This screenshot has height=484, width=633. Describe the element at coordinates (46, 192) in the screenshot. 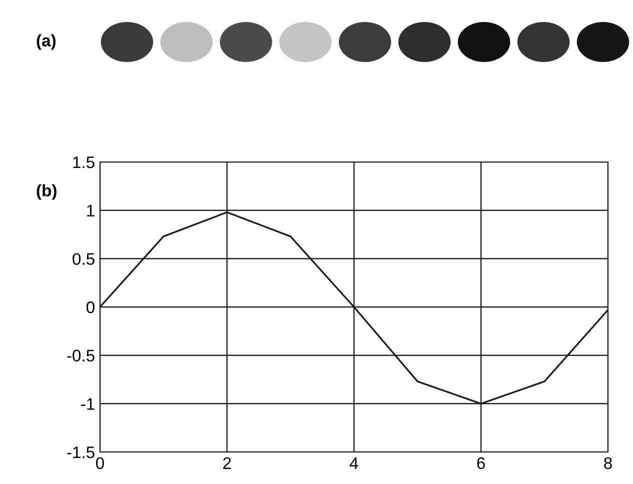

I see `text: (b)` at that location.